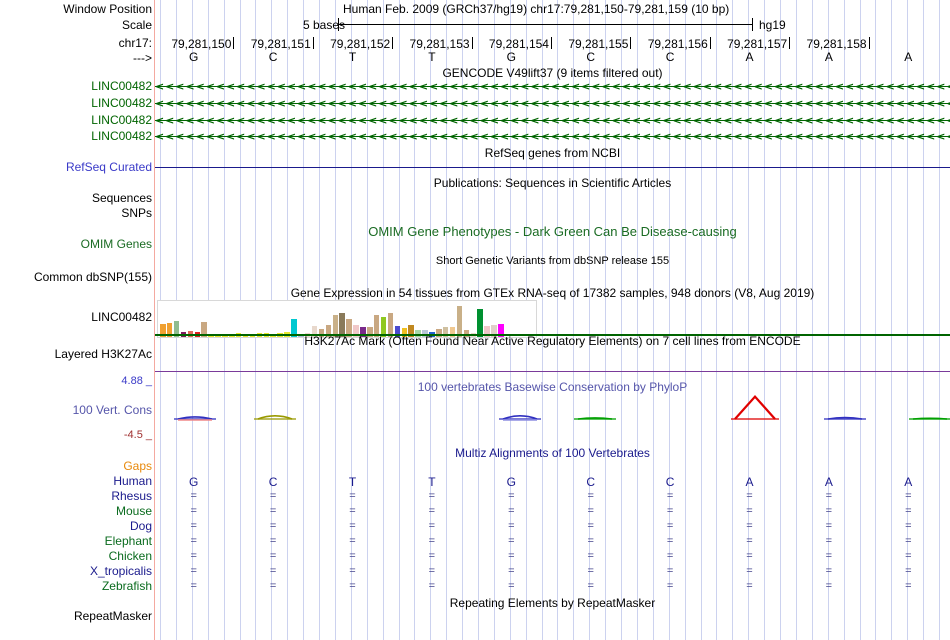  I want to click on gtex-track, so click(552, 320).